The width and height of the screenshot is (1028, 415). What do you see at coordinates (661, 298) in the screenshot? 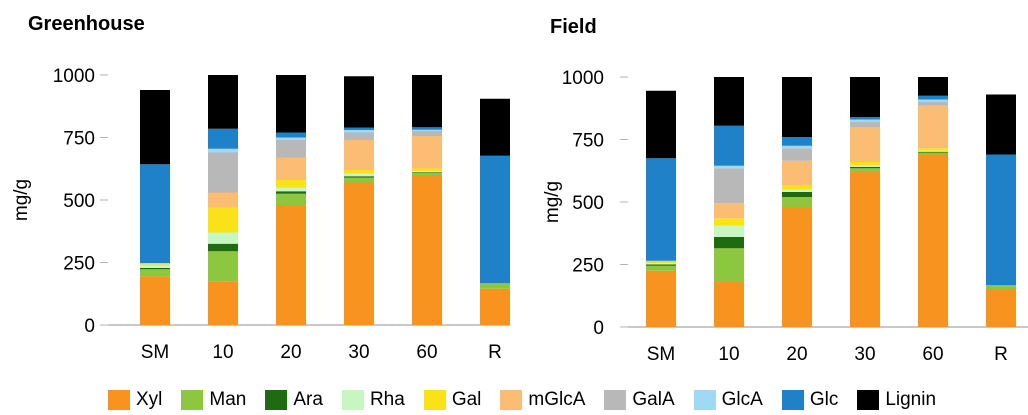
I see `bar-segment-xyl-sm` at bounding box center [661, 298].